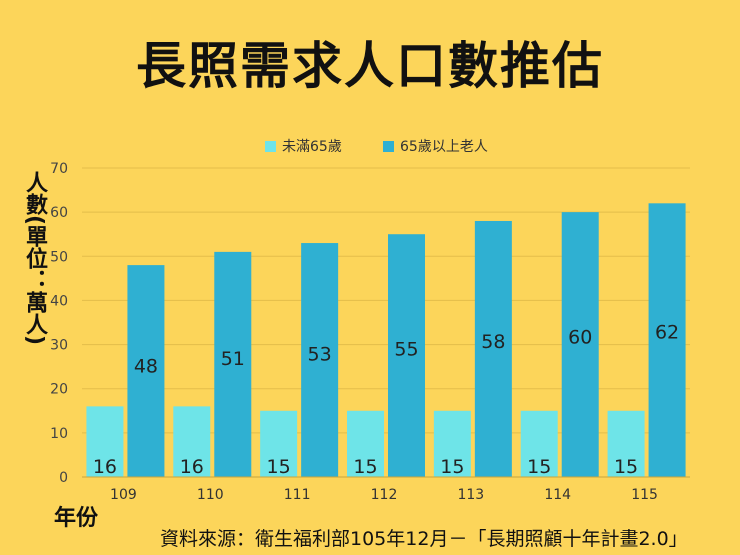 The width and height of the screenshot is (740, 555). What do you see at coordinates (312, 147) in the screenshot?
I see `legend-label-under65: 未滿65歲` at bounding box center [312, 147].